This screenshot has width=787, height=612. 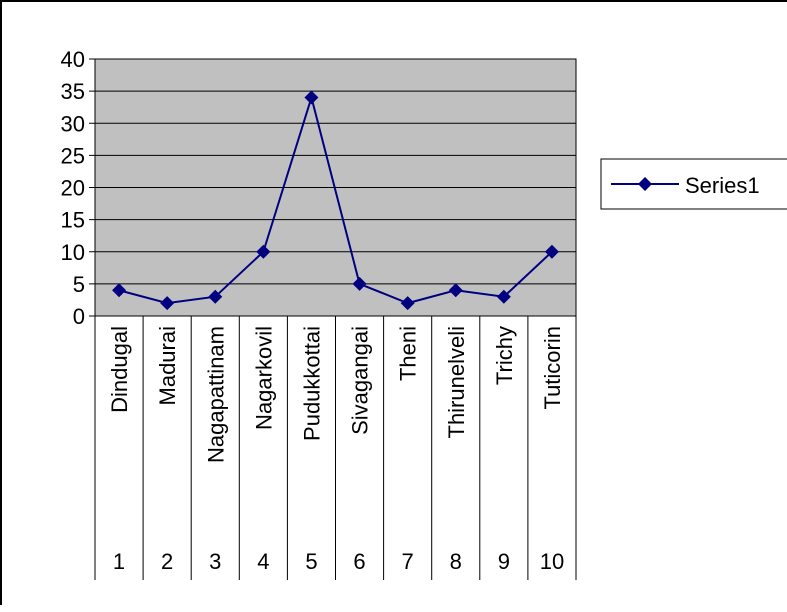 I want to click on legend-marker, so click(x=645, y=184).